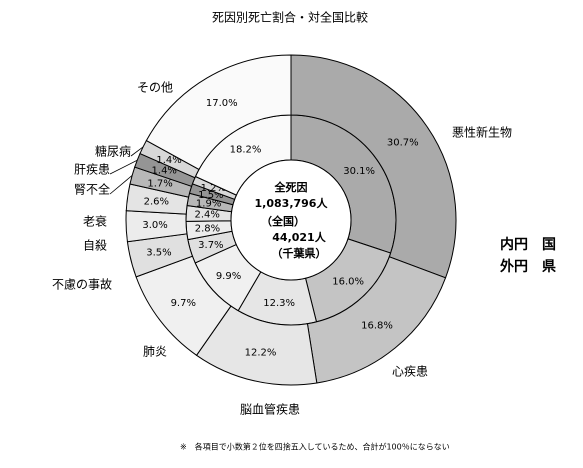 The height and width of the screenshot is (468, 583). Describe the element at coordinates (95, 221) in the screenshot. I see `category-label: 老衰` at that location.